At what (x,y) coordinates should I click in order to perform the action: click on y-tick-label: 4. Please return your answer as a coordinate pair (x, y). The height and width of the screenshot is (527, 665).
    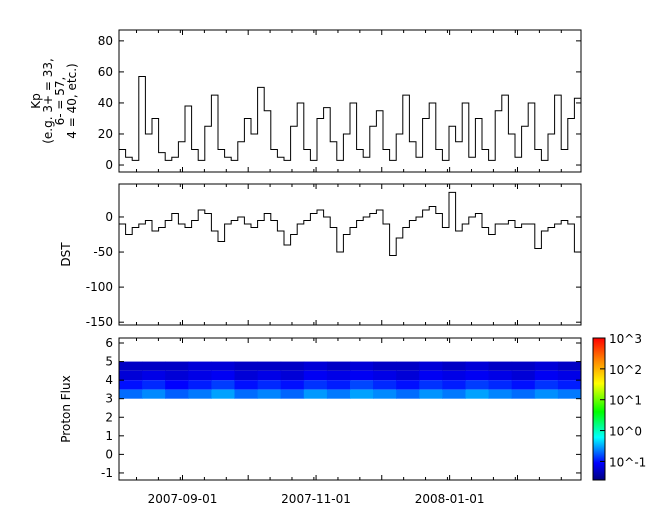
    Looking at the image, I should click on (109, 380).